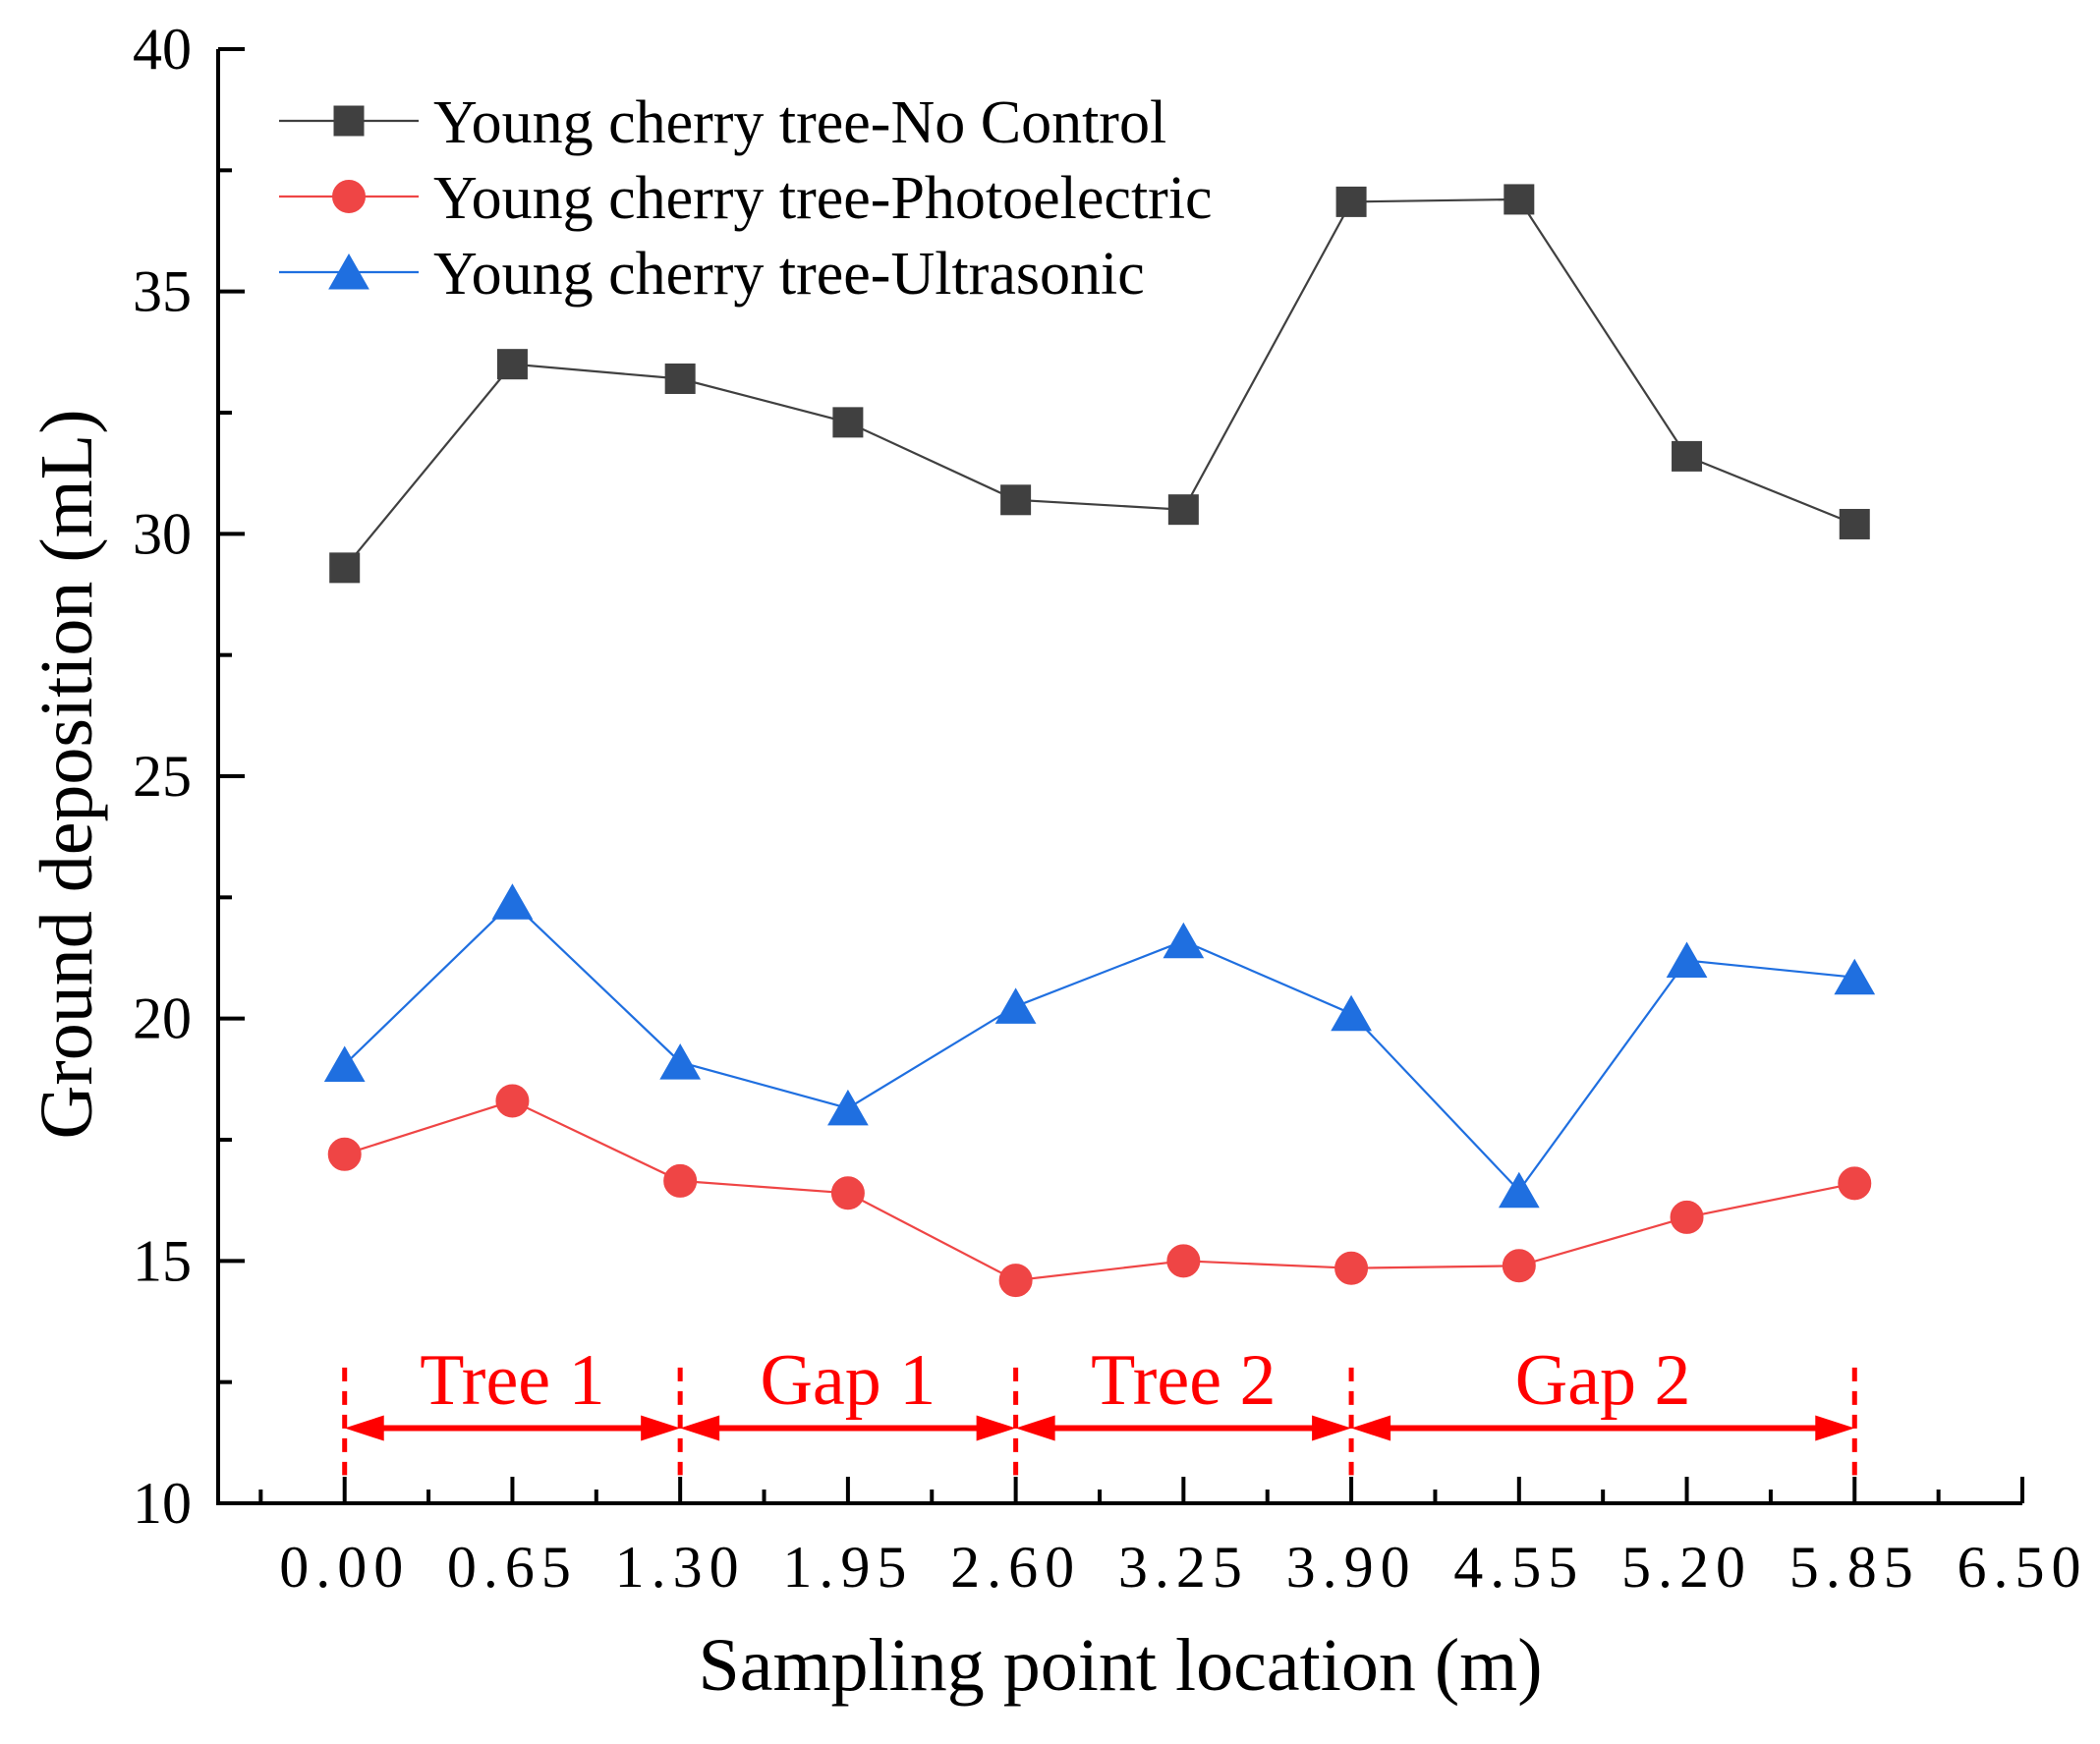 The width and height of the screenshot is (2100, 1744). What do you see at coordinates (2023, 1567) in the screenshot?
I see `x-tick-label: 6.50` at bounding box center [2023, 1567].